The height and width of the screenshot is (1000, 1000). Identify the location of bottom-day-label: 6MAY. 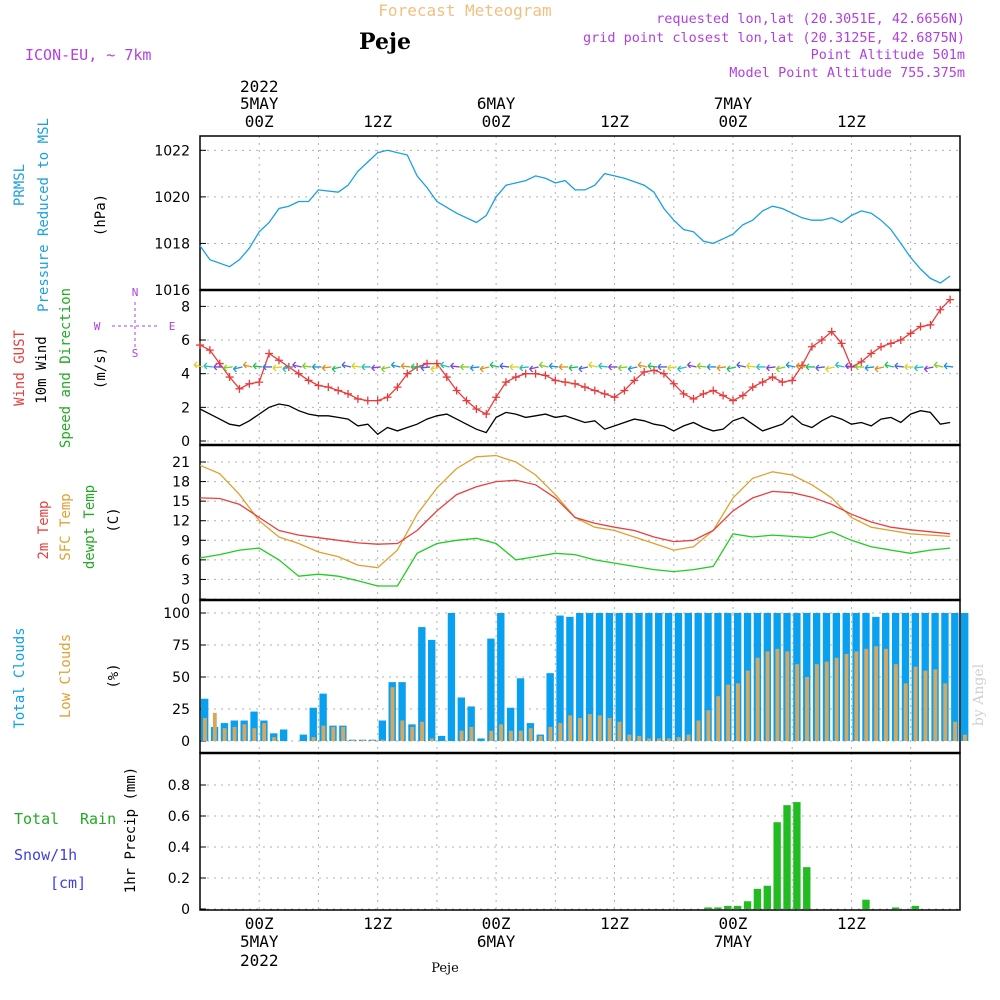
(496, 941).